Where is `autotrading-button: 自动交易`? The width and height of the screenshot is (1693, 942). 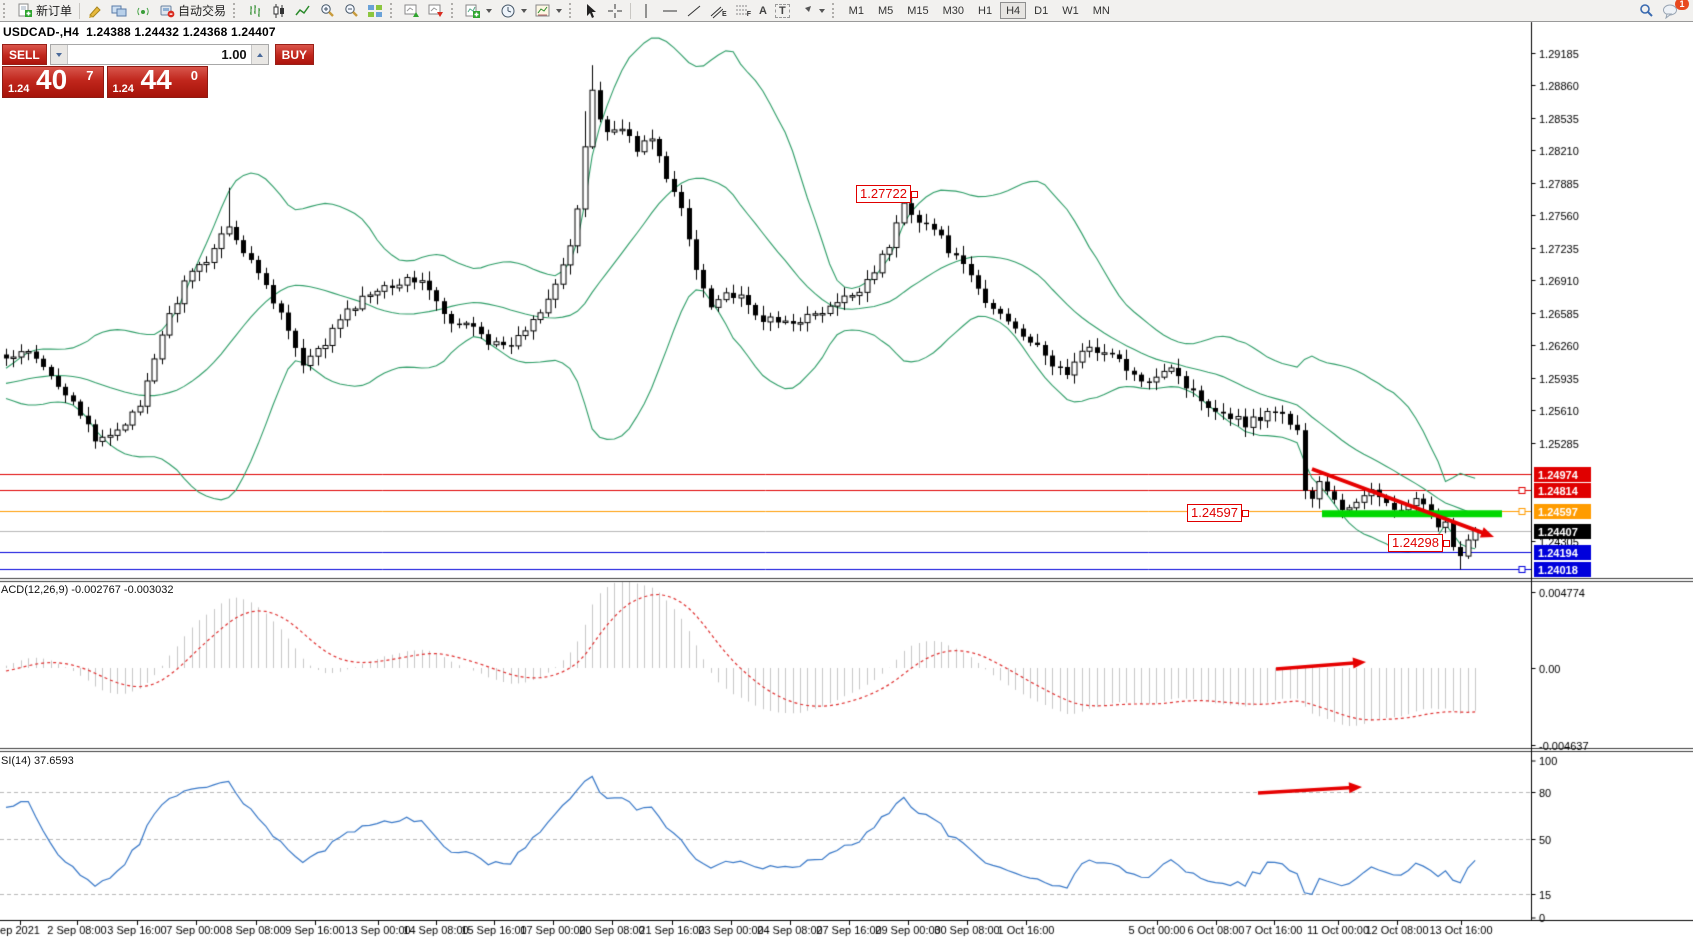 autotrading-button: 自动交易 is located at coordinates (192, 10).